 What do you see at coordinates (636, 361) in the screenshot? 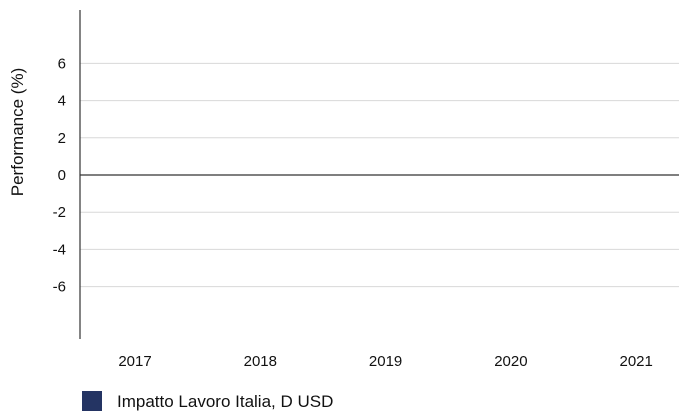
I see `x-tick-label: 2021` at bounding box center [636, 361].